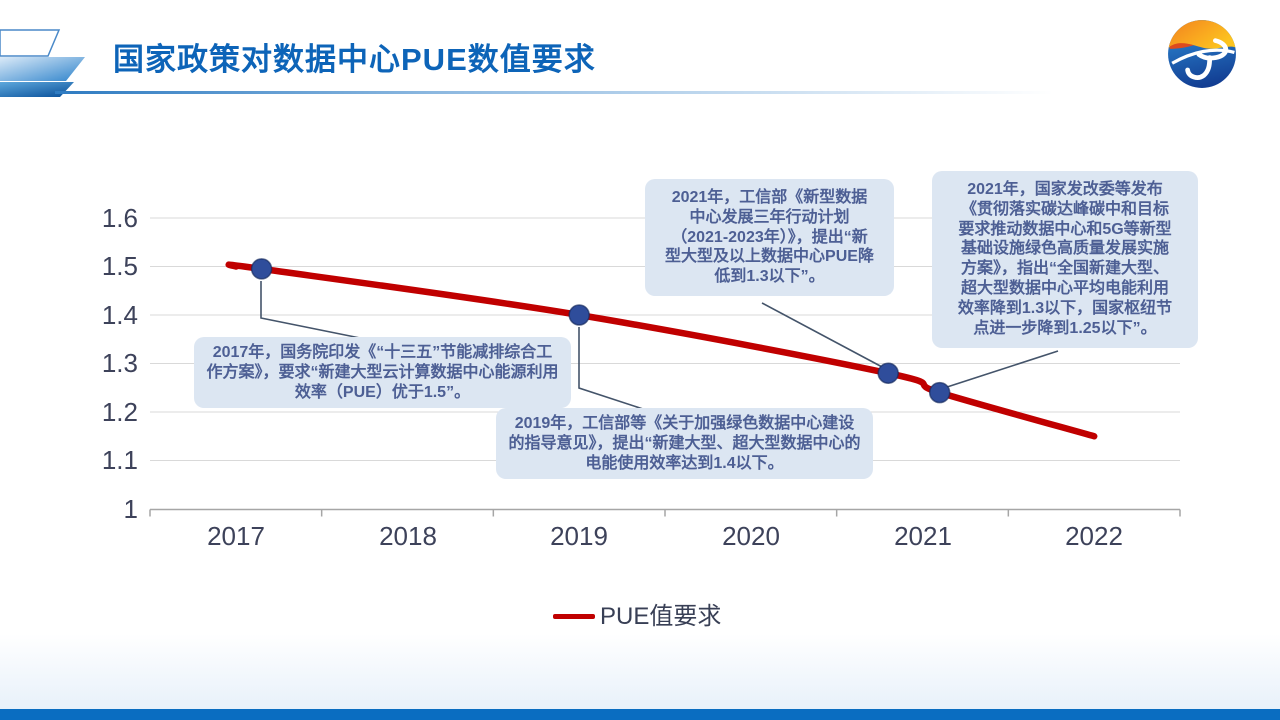 This screenshot has height=720, width=1280. I want to click on data-points, so click(600, 331).